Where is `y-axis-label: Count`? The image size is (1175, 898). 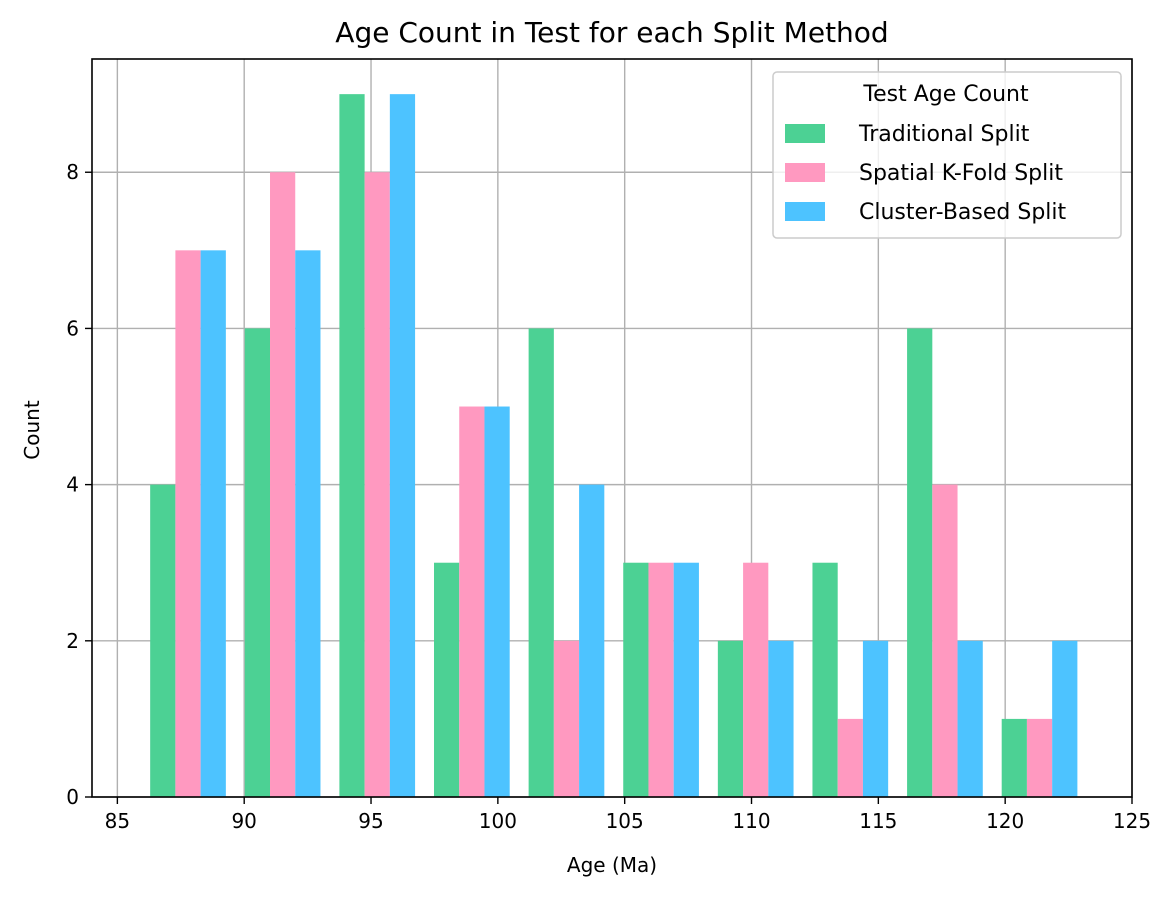 y-axis-label: Count is located at coordinates (32, 430).